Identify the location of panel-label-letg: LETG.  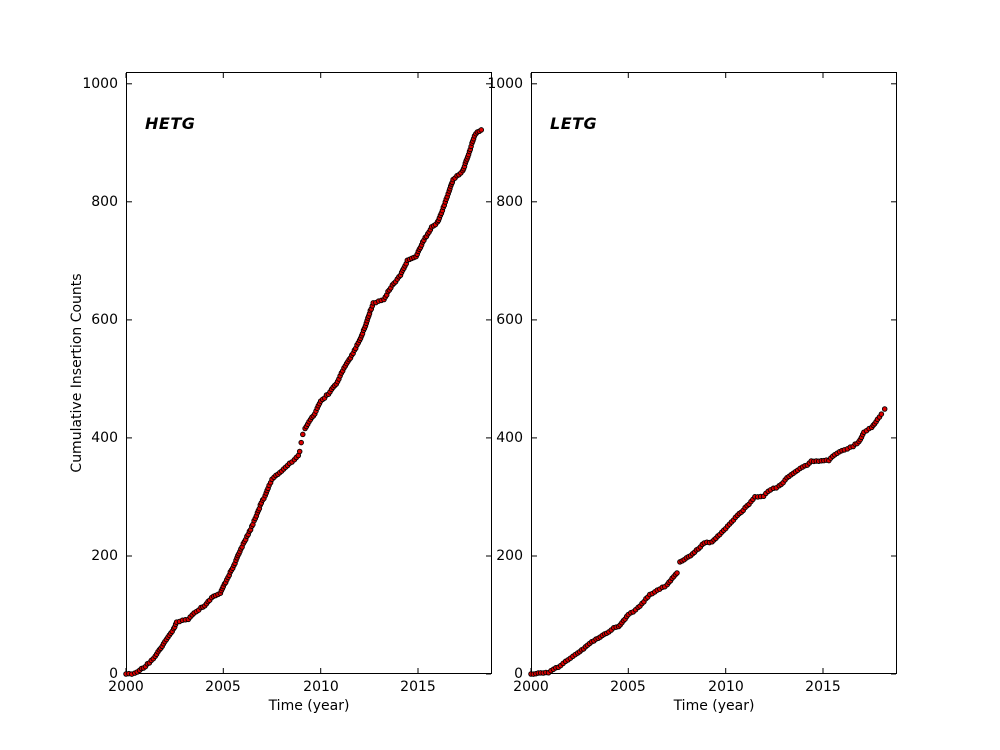
(574, 123).